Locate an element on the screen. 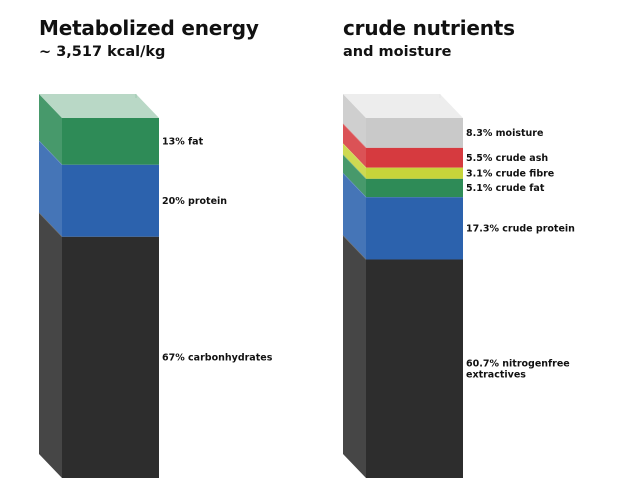 The width and height of the screenshot is (635, 497). segment-edge-nitrogenfree-extractives is located at coordinates (354, 247).